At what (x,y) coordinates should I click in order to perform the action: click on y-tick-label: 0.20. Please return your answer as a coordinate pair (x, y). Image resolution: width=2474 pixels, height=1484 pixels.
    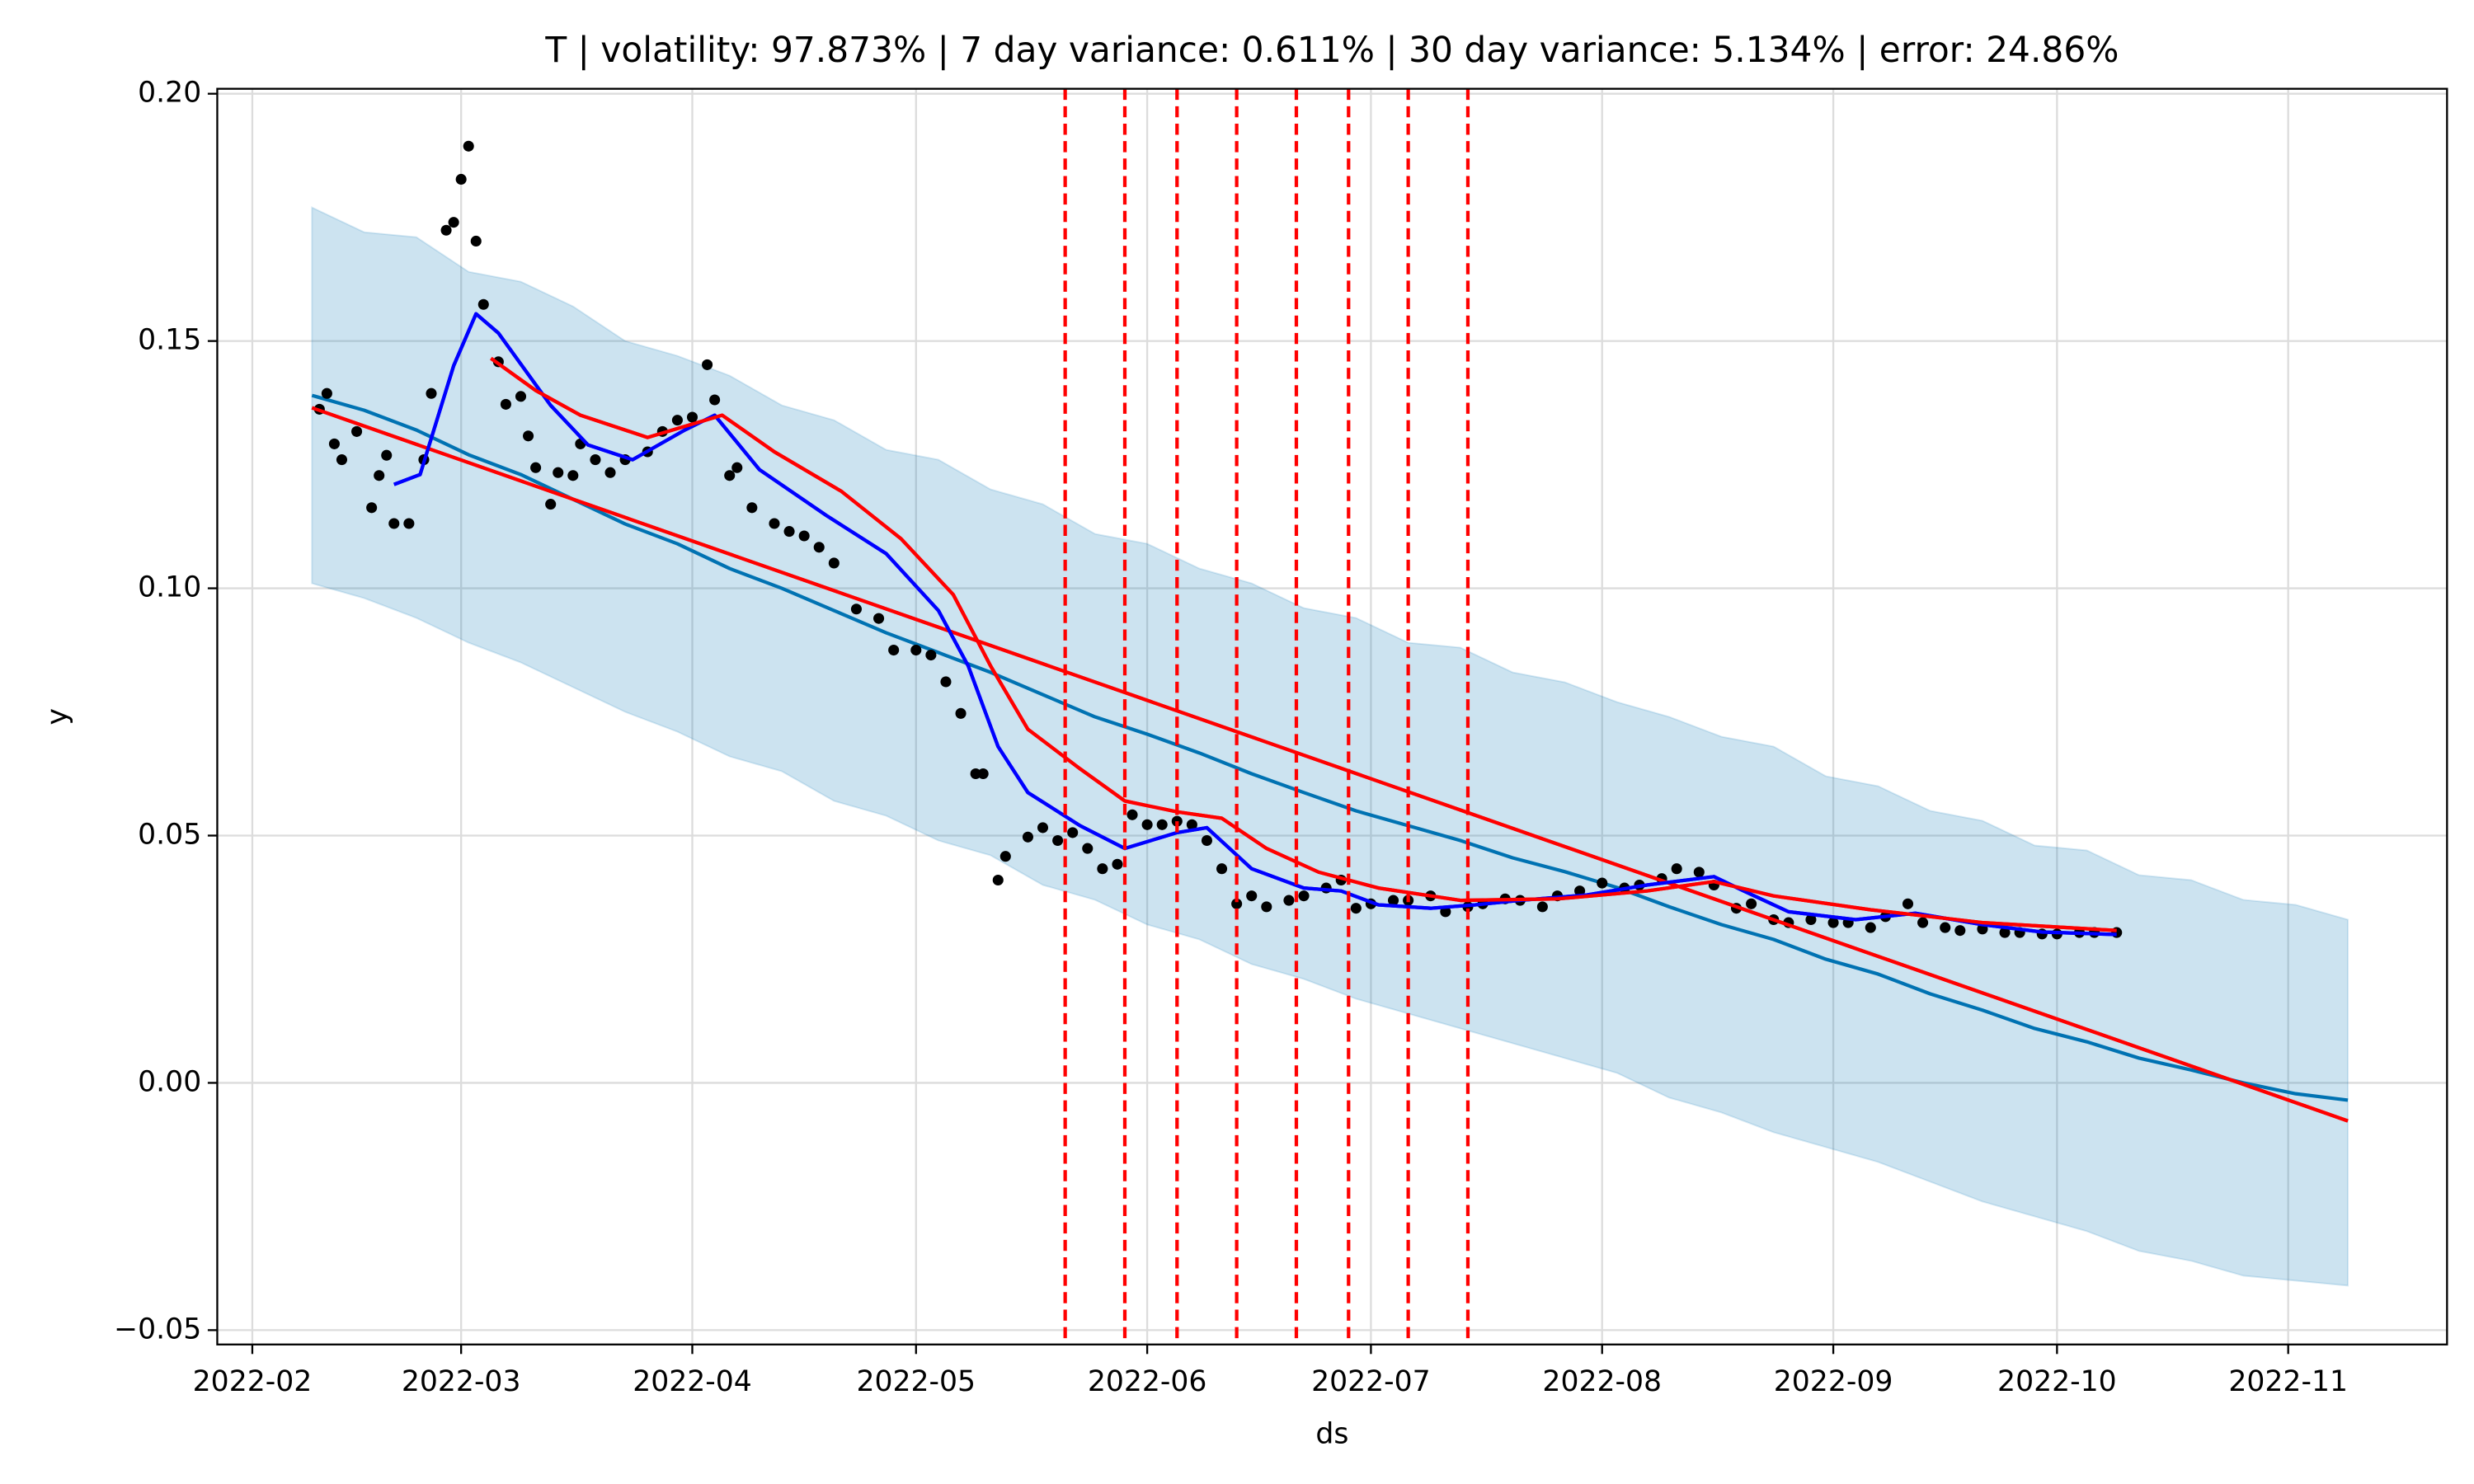
    Looking at the image, I should click on (169, 93).